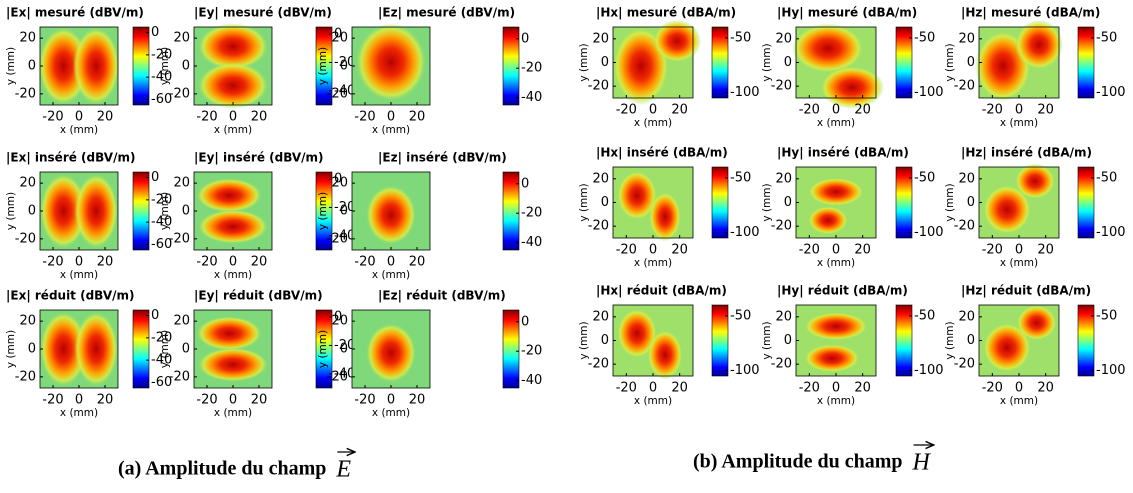 Image resolution: width=1133 pixels, height=493 pixels. What do you see at coordinates (75, 13) in the screenshot?
I see `panel-title: |Ex| mesuré (dBV/m)` at bounding box center [75, 13].